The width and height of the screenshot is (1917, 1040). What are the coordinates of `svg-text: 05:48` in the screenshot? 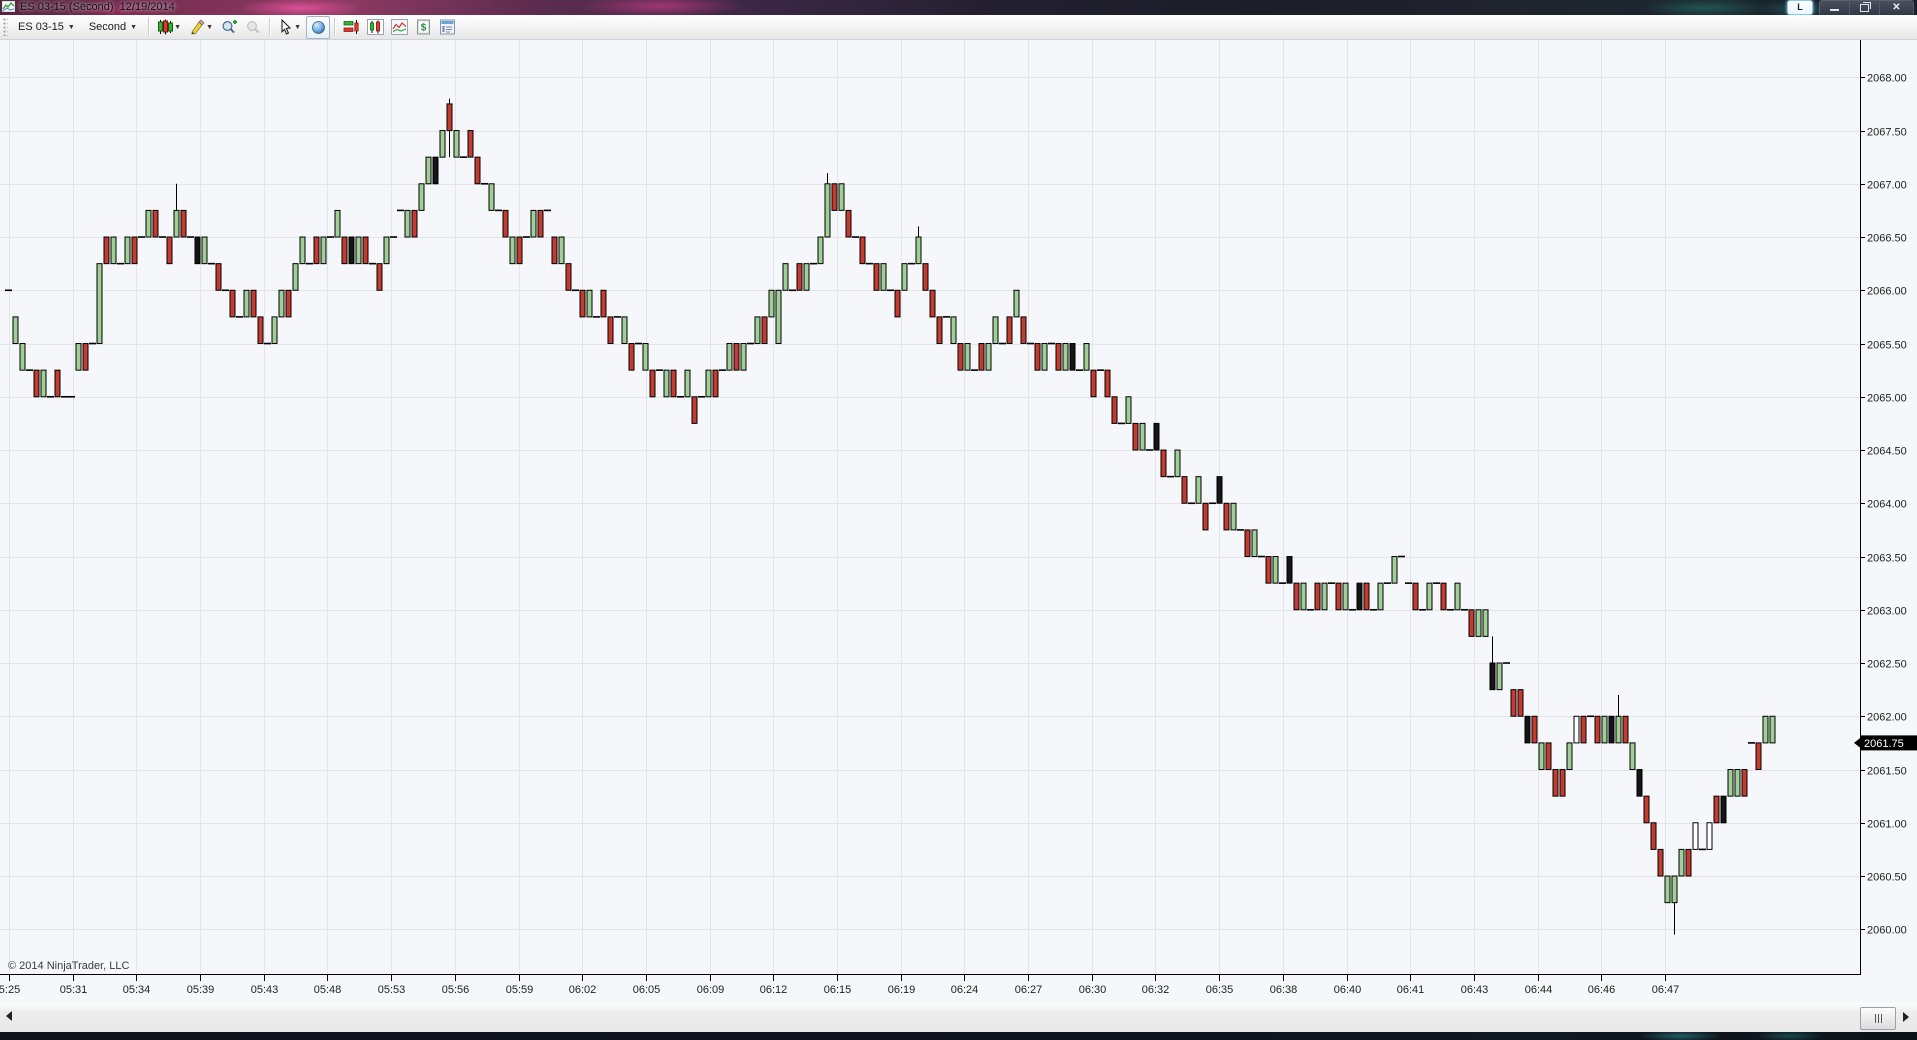 It's located at (328, 990).